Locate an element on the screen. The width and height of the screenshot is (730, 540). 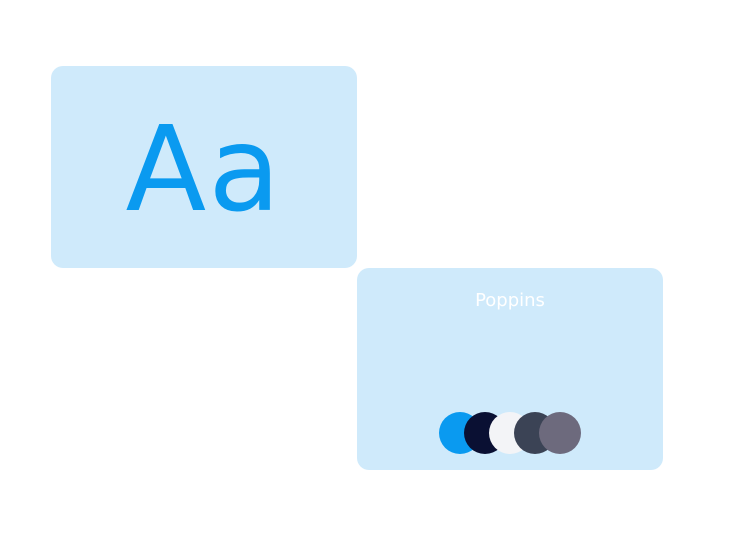
type-specimen-glyphs: Aa is located at coordinates (204, 169).